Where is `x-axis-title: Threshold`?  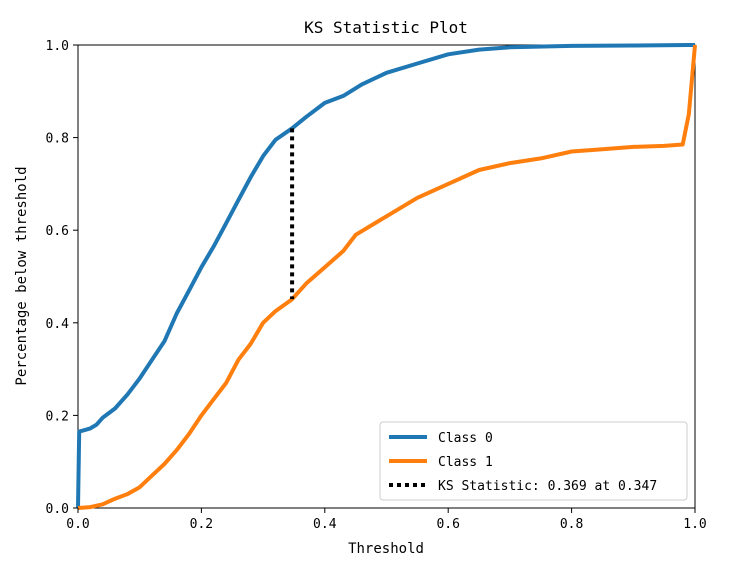 x-axis-title: Threshold is located at coordinates (386, 549).